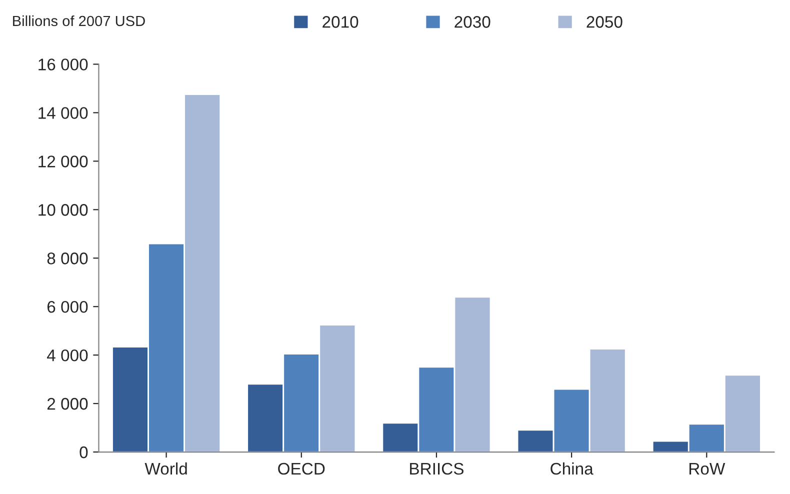 The image size is (790, 494). I want to click on y-tick-label: 10 000, so click(63, 210).